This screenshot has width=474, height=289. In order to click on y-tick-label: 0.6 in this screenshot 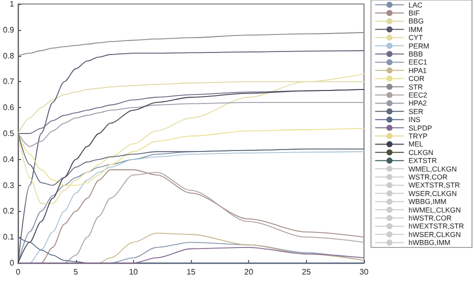, I will do `click(8, 107)`.